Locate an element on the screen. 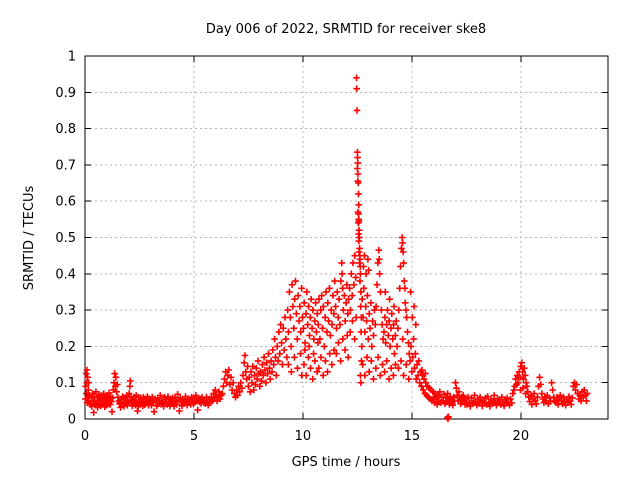 The image size is (640, 484). svg-text: 0.8 is located at coordinates (65, 129).